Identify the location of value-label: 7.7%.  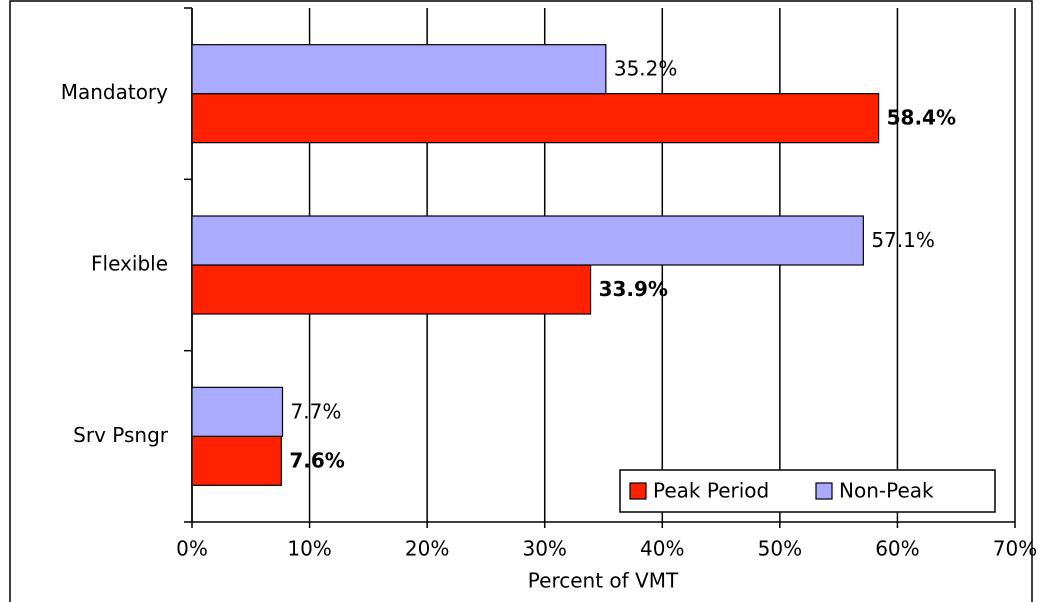
(316, 411).